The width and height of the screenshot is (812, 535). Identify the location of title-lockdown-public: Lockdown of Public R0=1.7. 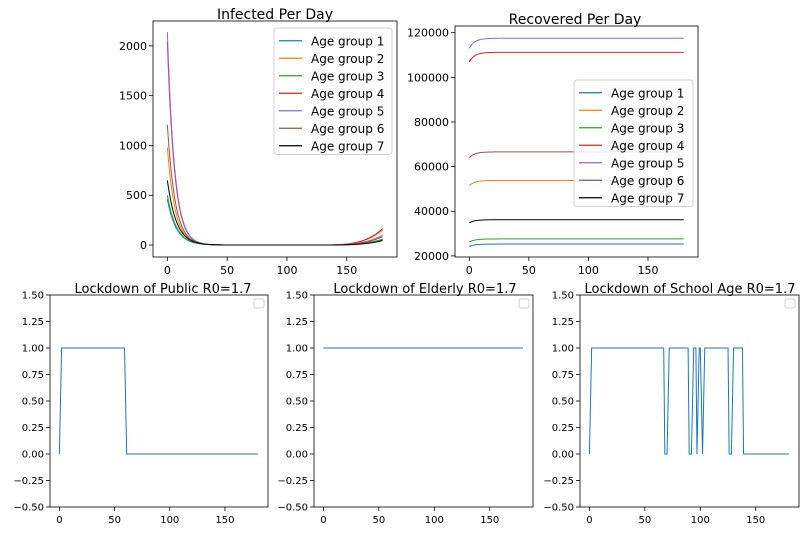
(163, 289).